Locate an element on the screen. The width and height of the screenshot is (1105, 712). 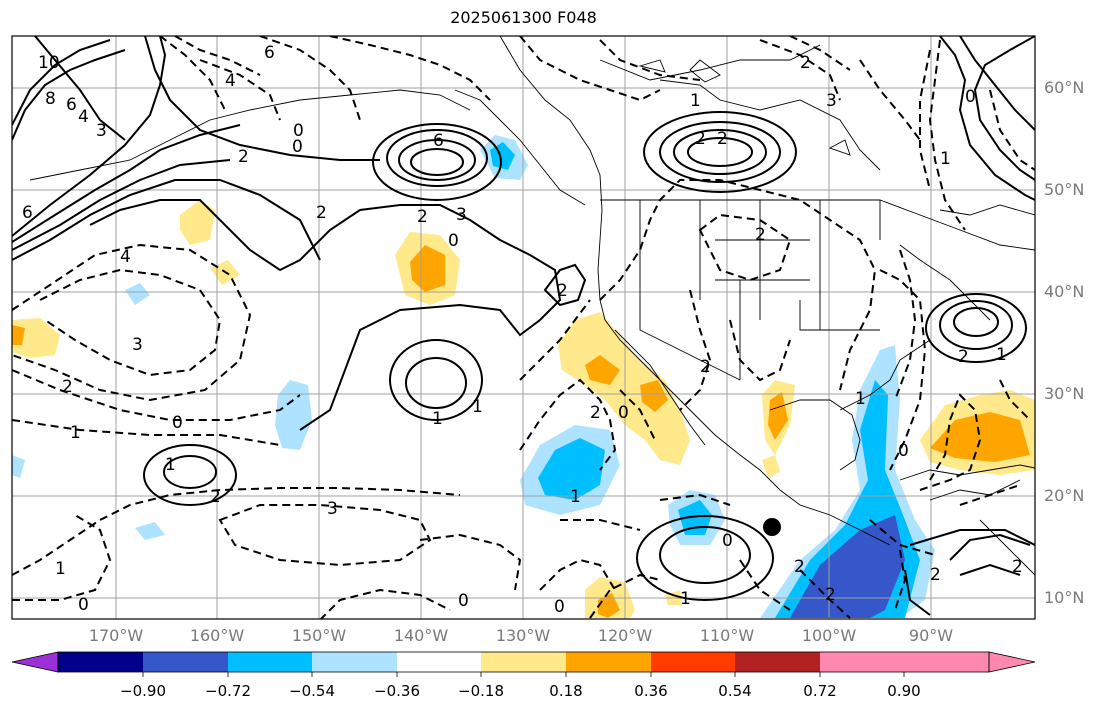
lat-label: 60°N is located at coordinates (1064, 87).